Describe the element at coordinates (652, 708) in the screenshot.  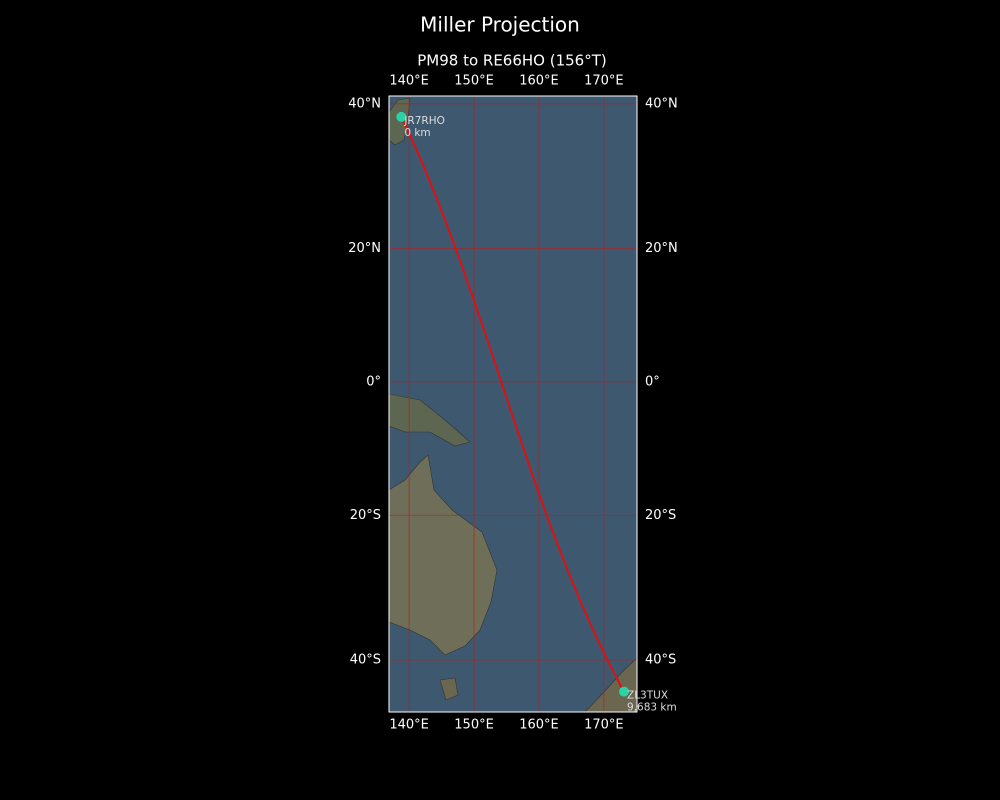
I see `station-distance: 9,683 km` at that location.